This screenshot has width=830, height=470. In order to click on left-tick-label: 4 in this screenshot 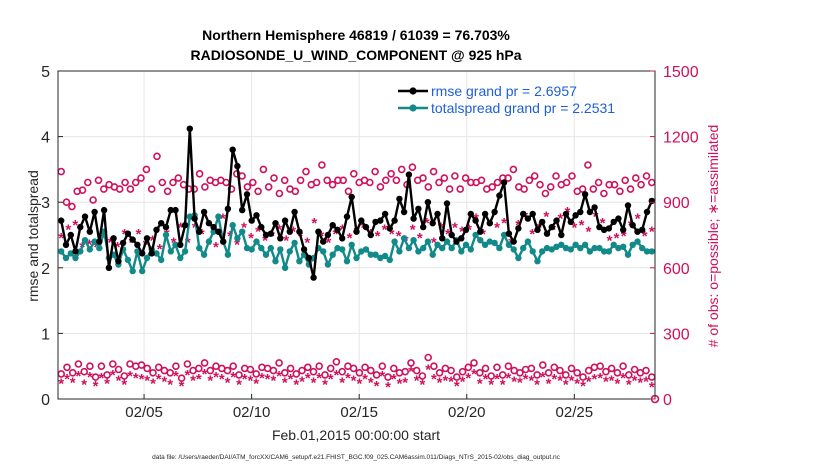, I will do `click(45, 138)`.